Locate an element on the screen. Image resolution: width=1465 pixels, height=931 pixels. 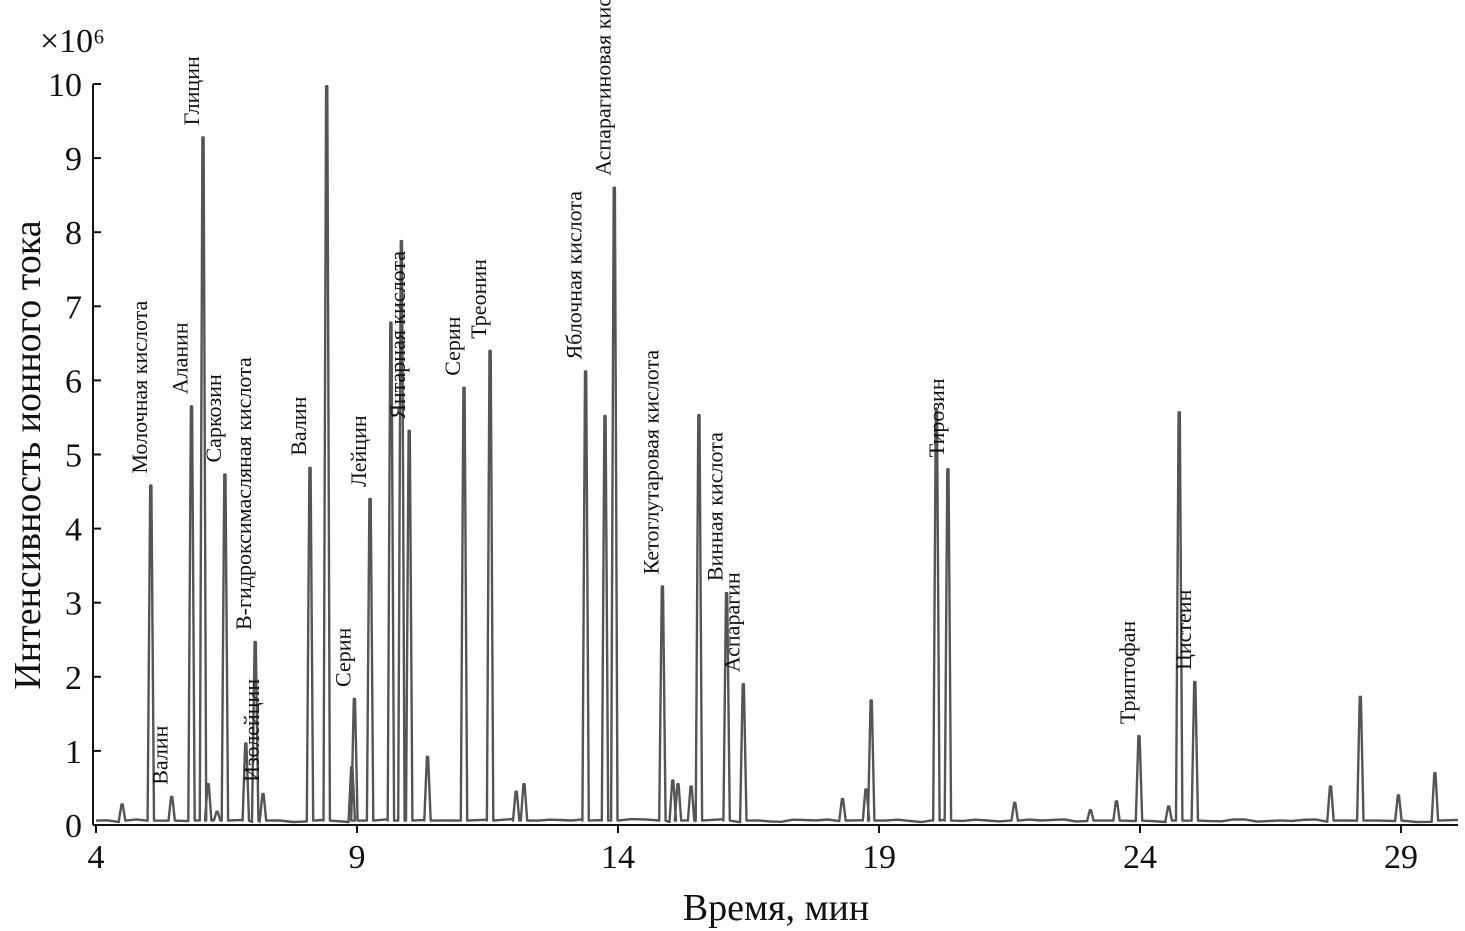
y-tick-label: 5 is located at coordinates (73, 456).